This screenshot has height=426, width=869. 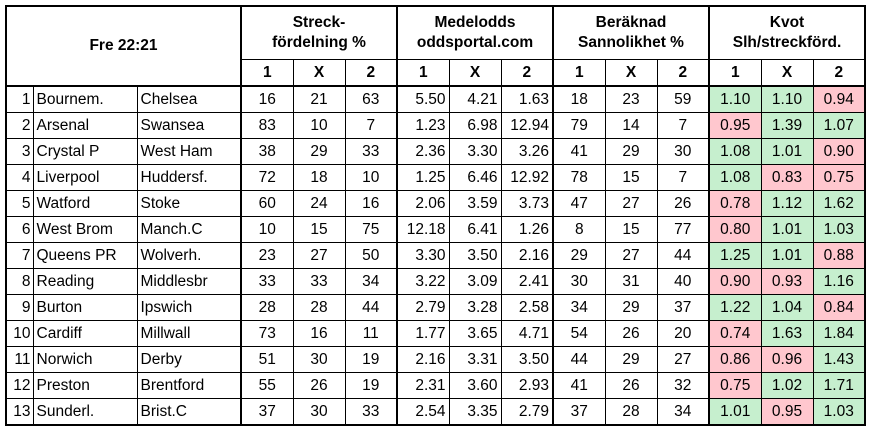 I want to click on streck-percent: 37, so click(x=267, y=412).